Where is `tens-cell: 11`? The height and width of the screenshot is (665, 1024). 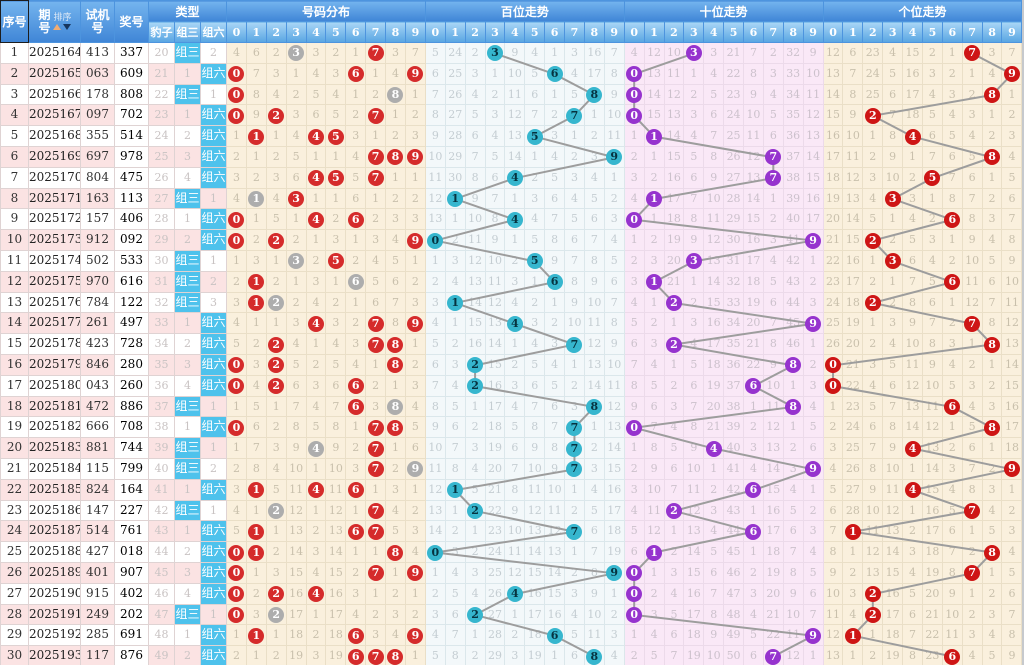 tens-cell: 11 is located at coordinates (773, 406).